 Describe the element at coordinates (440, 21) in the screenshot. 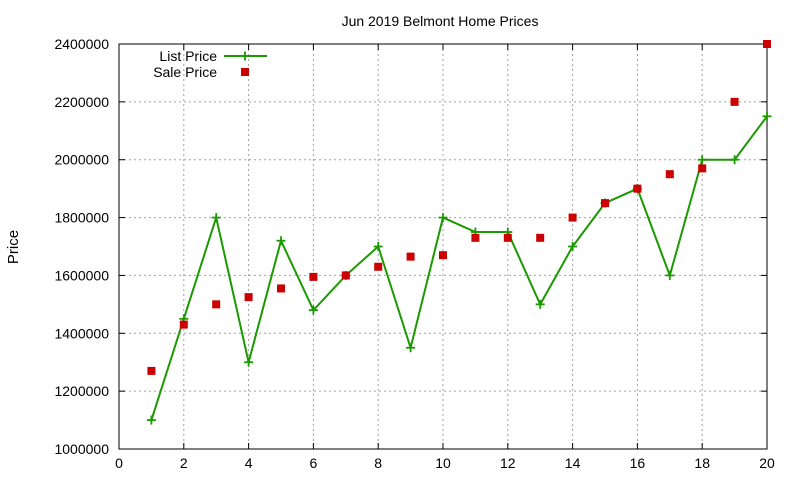

I see `chart-title: Jun 2019 Belmont Home Prices` at that location.